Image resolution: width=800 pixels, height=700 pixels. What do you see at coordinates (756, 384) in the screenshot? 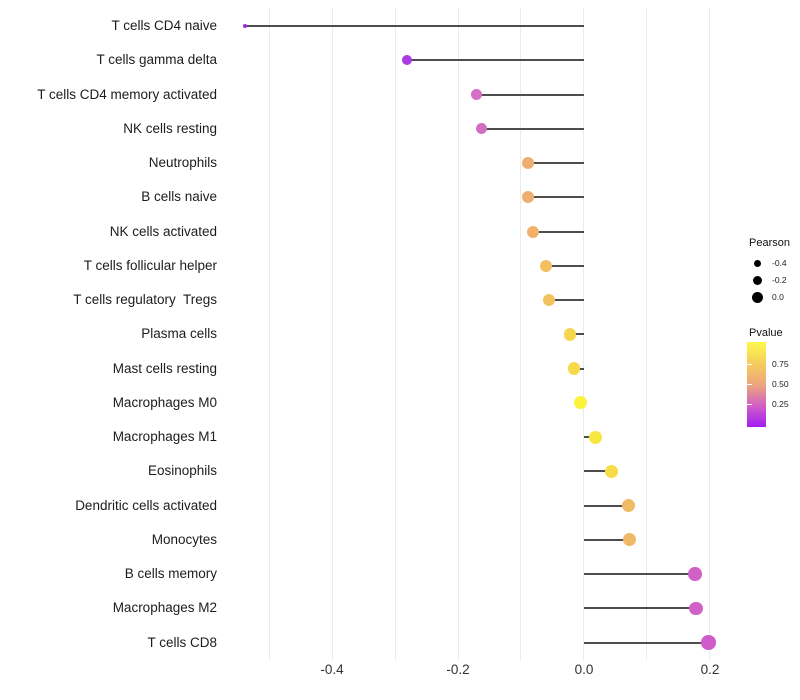
I see `pvalue-colorbar-gradient` at bounding box center [756, 384].